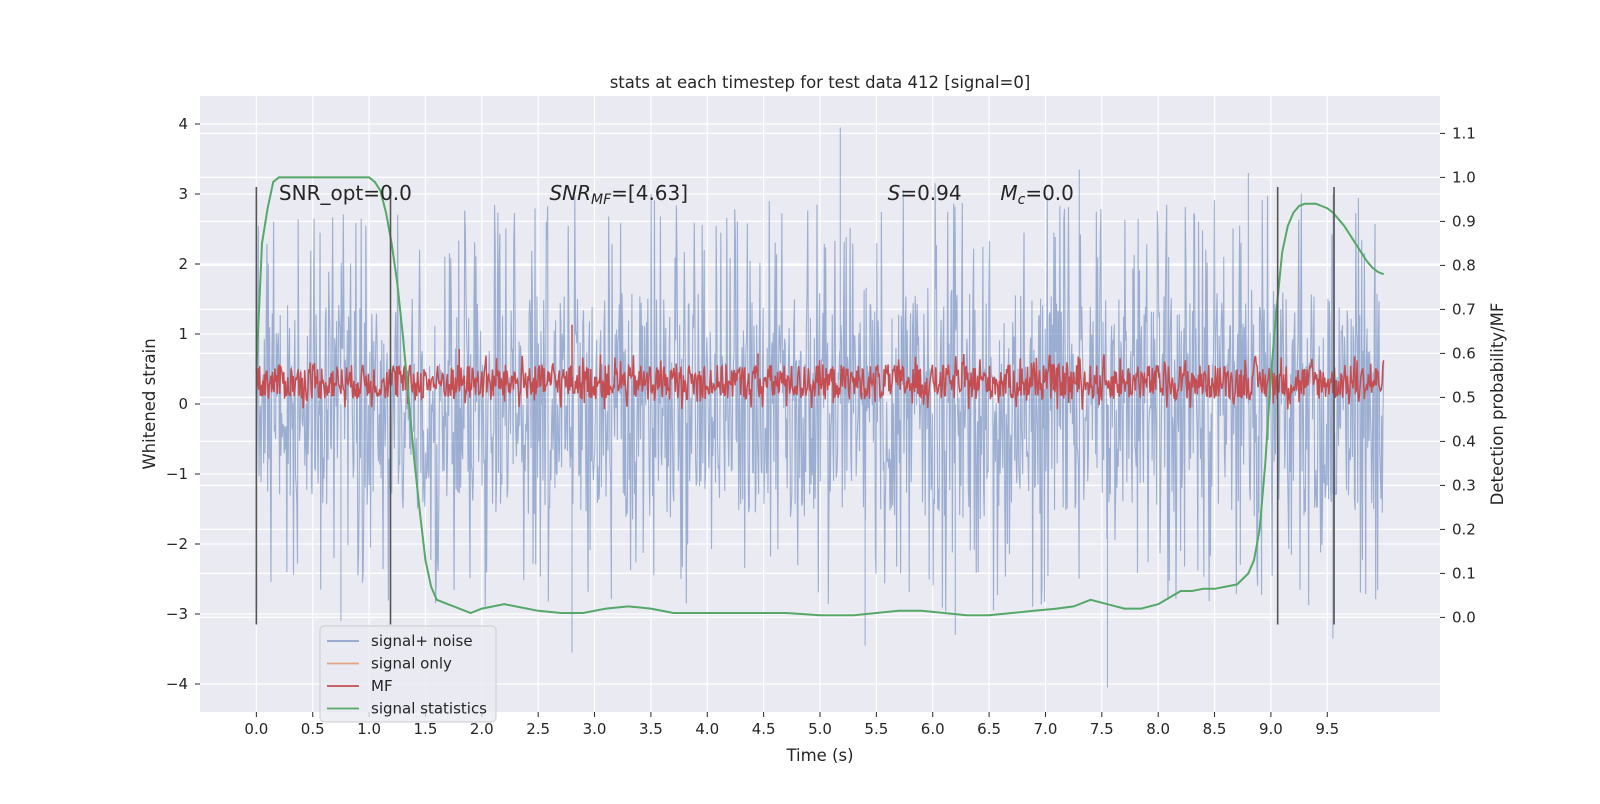 This screenshot has width=1600, height=804. I want to click on y2-tick-label: 0.4, so click(1464, 441).